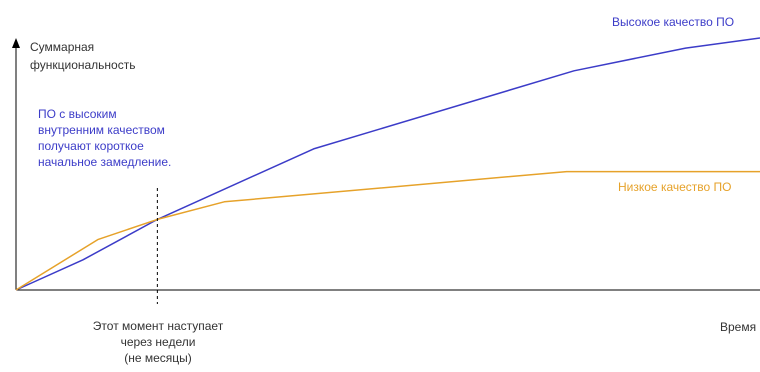  What do you see at coordinates (673, 22) in the screenshot?
I see `series-label-high-quality: Высокое качество ПО` at bounding box center [673, 22].